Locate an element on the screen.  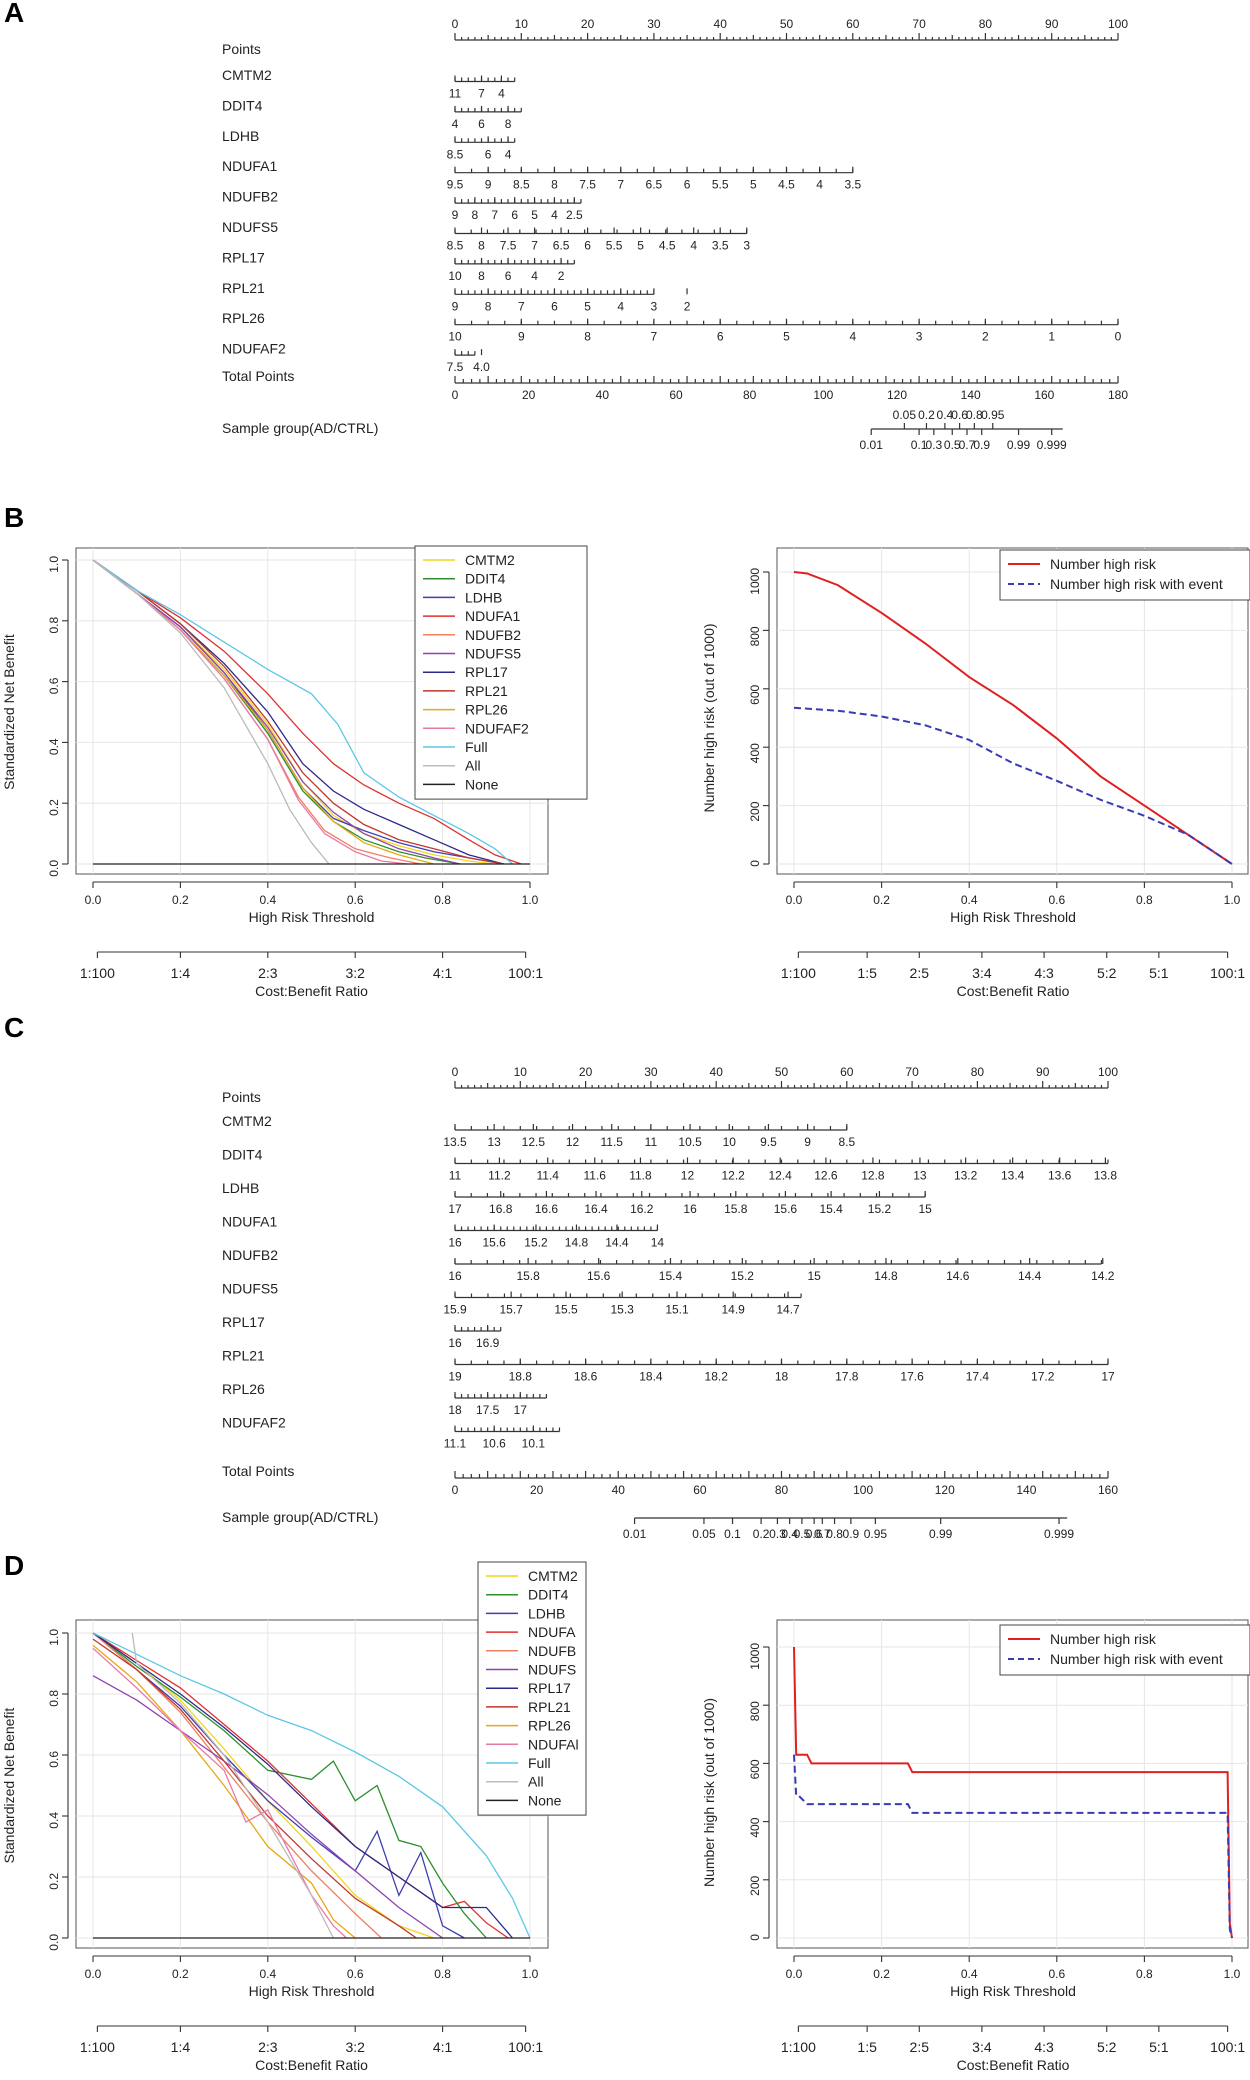
variable-tick-label: 15.3 is located at coordinates (622, 1310).